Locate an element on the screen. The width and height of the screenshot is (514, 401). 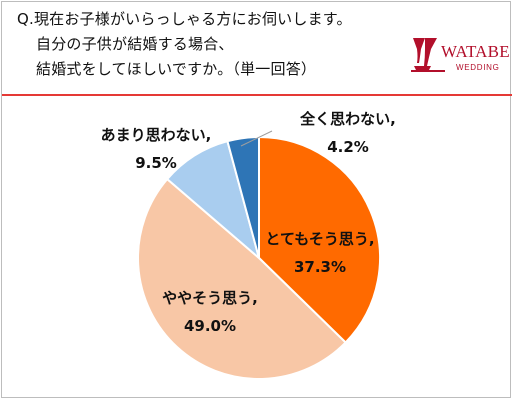
logo-subtitle: WEDDING is located at coordinates (478, 67).